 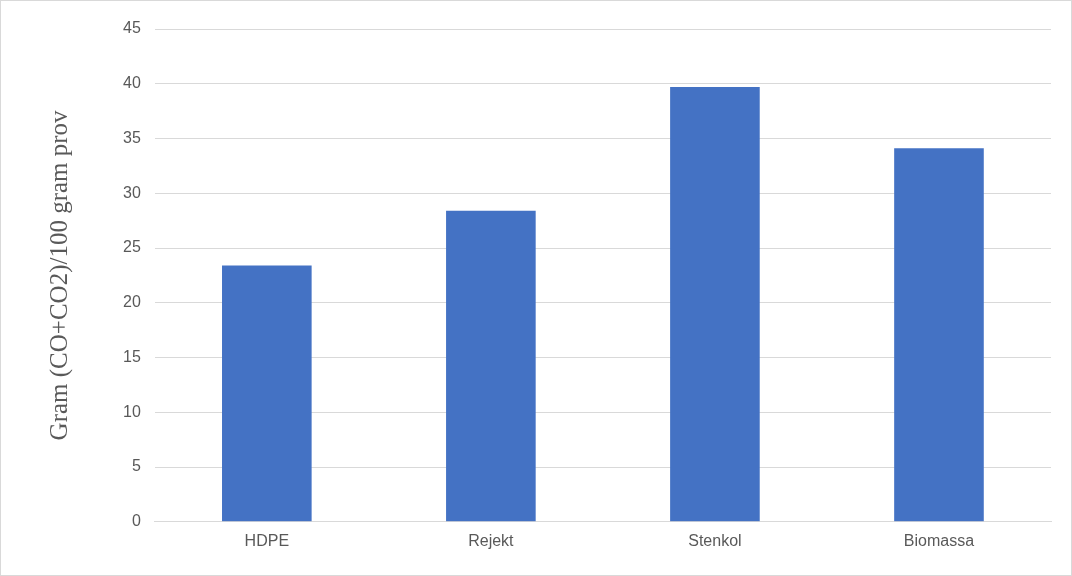 I want to click on y-tick-label: 25, so click(x=132, y=247).